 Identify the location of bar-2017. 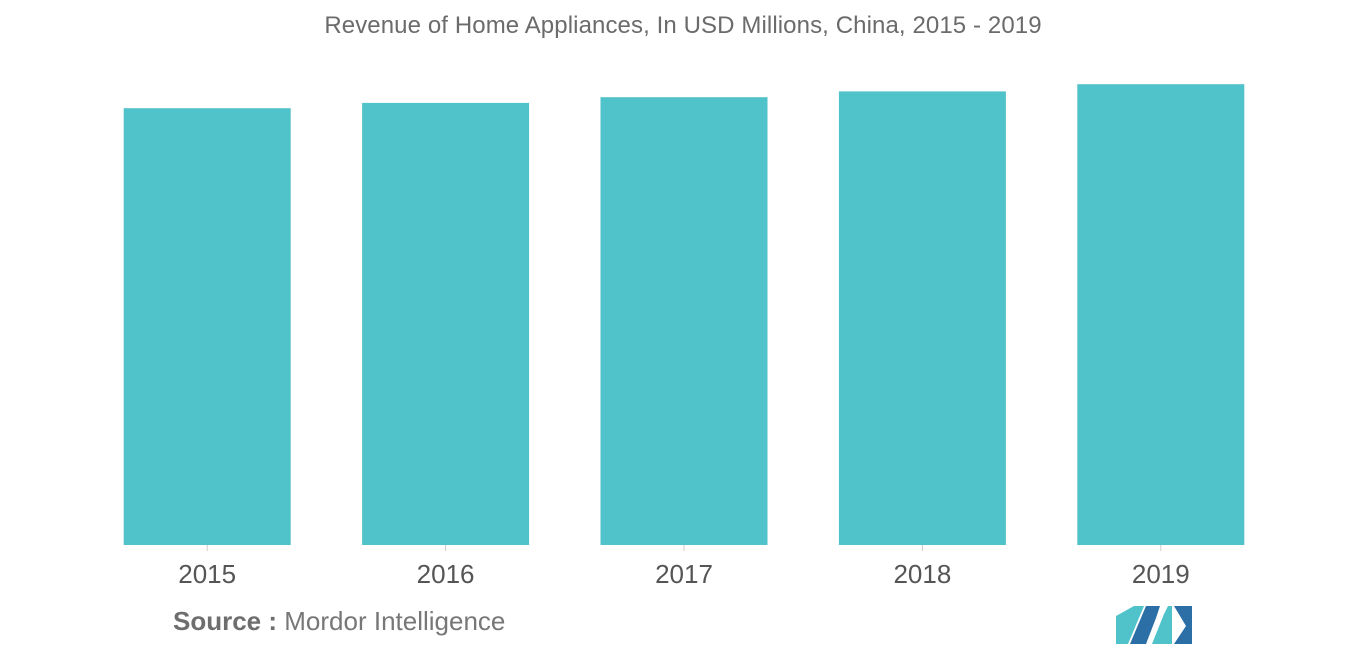
(684, 321).